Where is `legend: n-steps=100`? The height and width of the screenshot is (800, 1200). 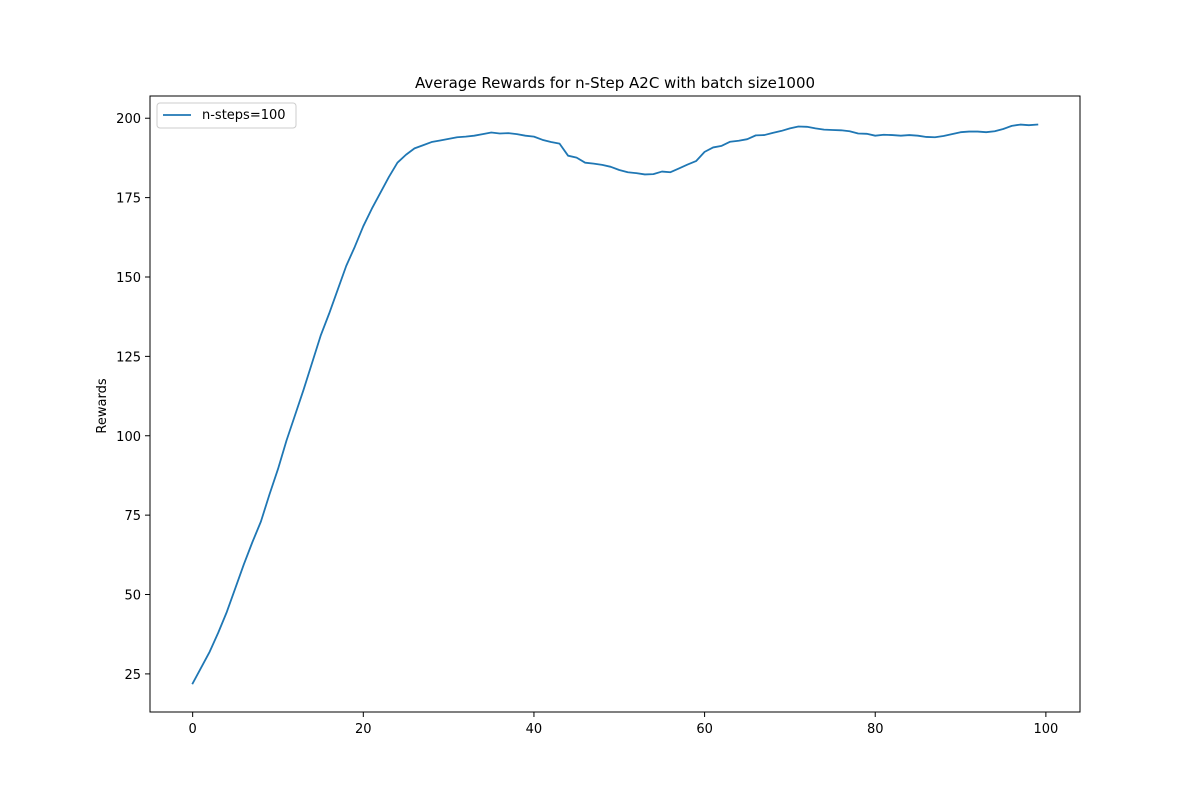
legend: n-steps=100 is located at coordinates (226, 115).